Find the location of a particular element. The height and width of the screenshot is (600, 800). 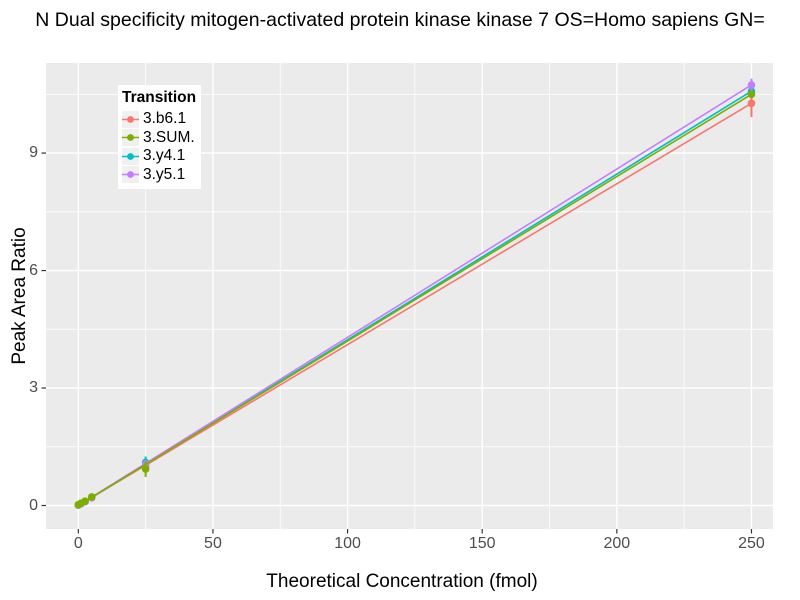

x-tick-label: 100 is located at coordinates (347, 543).